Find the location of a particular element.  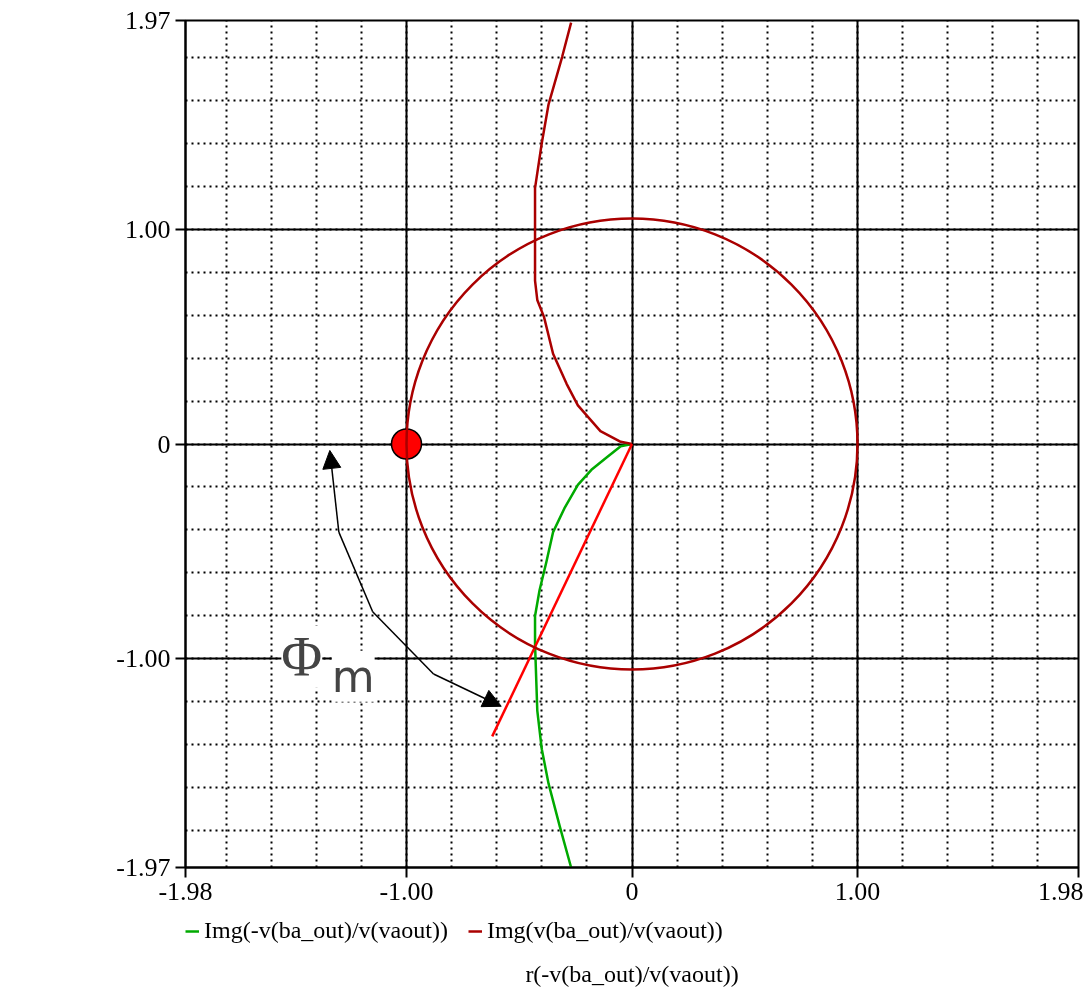

legend-label: Img(-v(ba_out)/v(vaout)) is located at coordinates (326, 930).